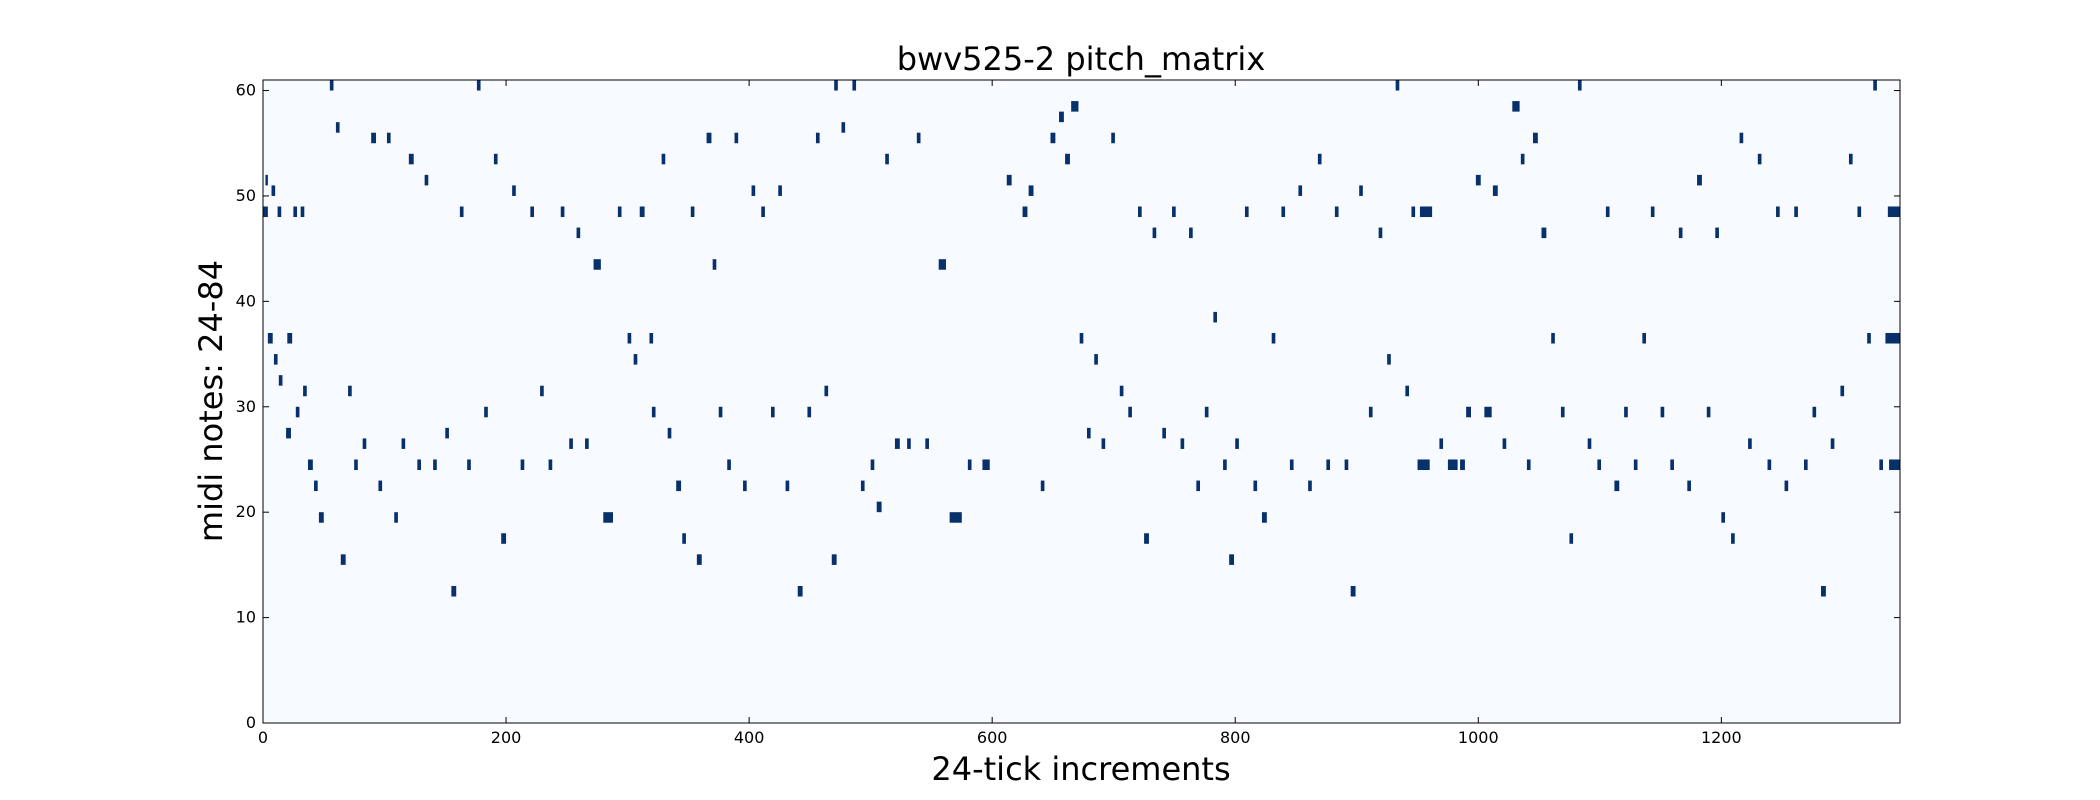 The height and width of the screenshot is (800, 2100). Describe the element at coordinates (1235, 737) in the screenshot. I see `x-tick-label: 800` at that location.